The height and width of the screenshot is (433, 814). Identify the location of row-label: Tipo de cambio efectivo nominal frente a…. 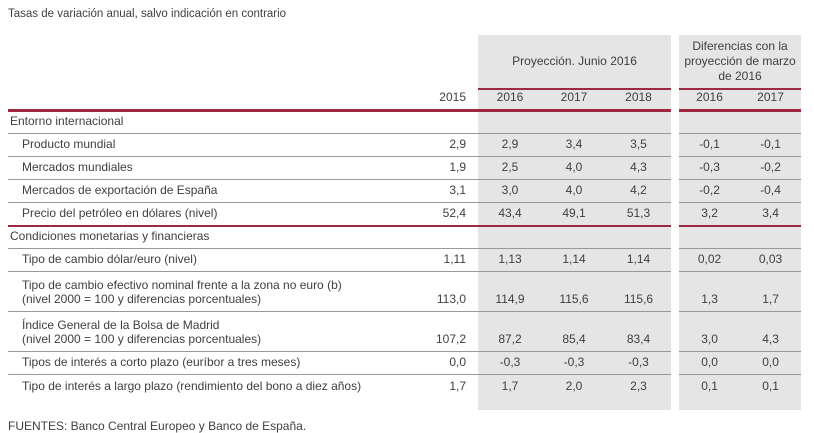
(210, 291).